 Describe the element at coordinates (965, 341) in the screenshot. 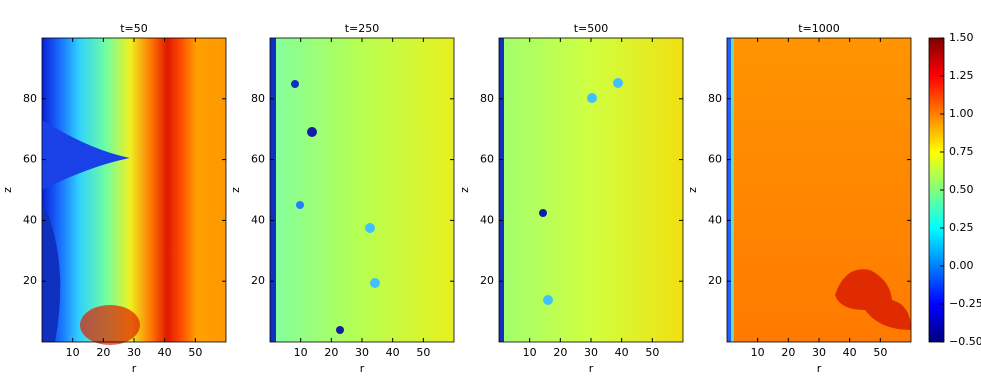

I see `colorbar-tick-label: −0.50` at that location.